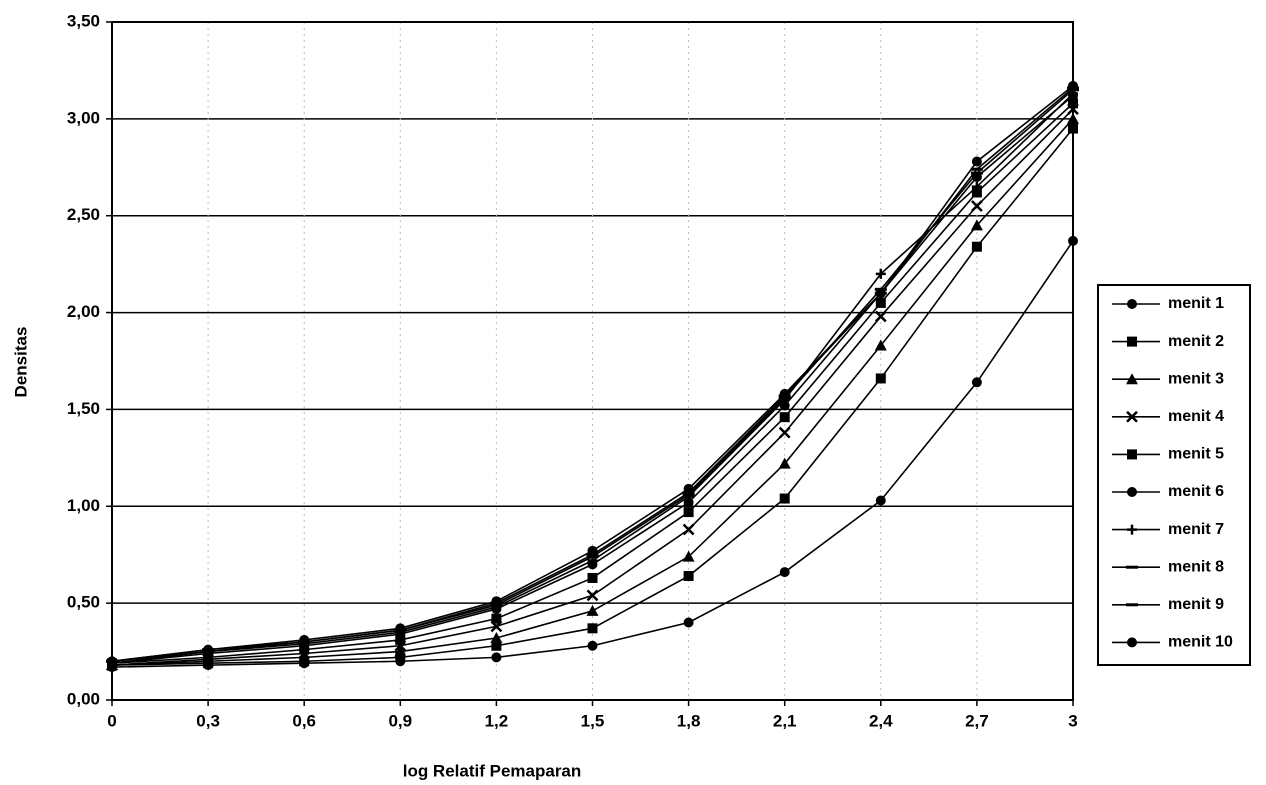 This screenshot has width=1266, height=785. What do you see at coordinates (593, 720) in the screenshot?
I see `x-tick-label: 1,5` at bounding box center [593, 720].